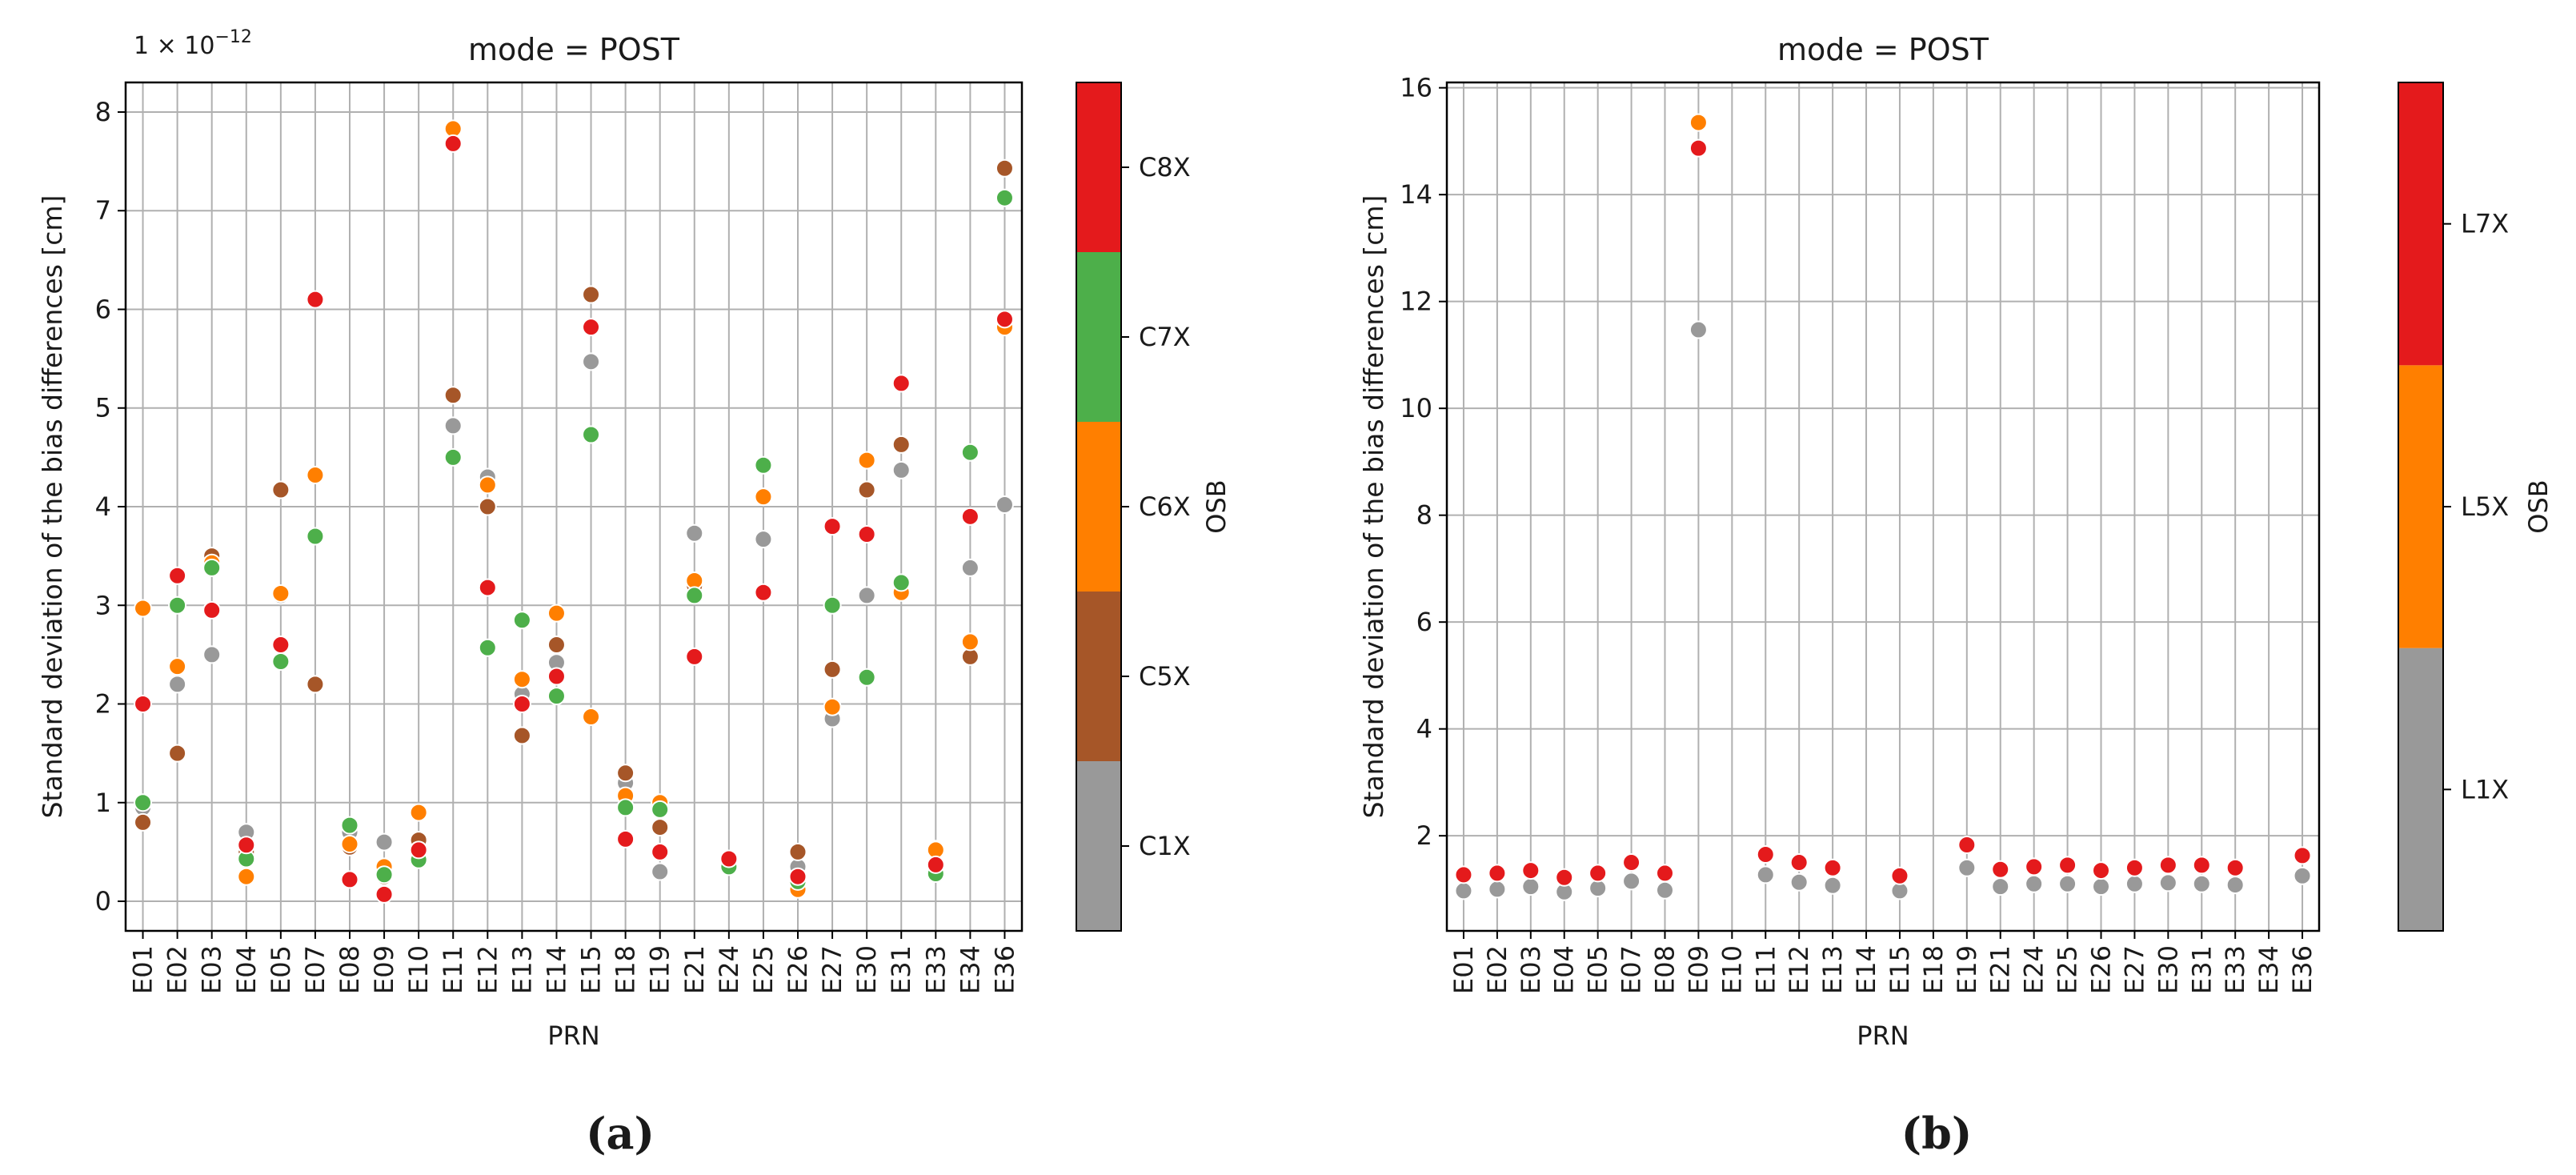 Image resolution: width=2576 pixels, height=1175 pixels. What do you see at coordinates (103, 901) in the screenshot?
I see `y-tick-label: 0` at bounding box center [103, 901].